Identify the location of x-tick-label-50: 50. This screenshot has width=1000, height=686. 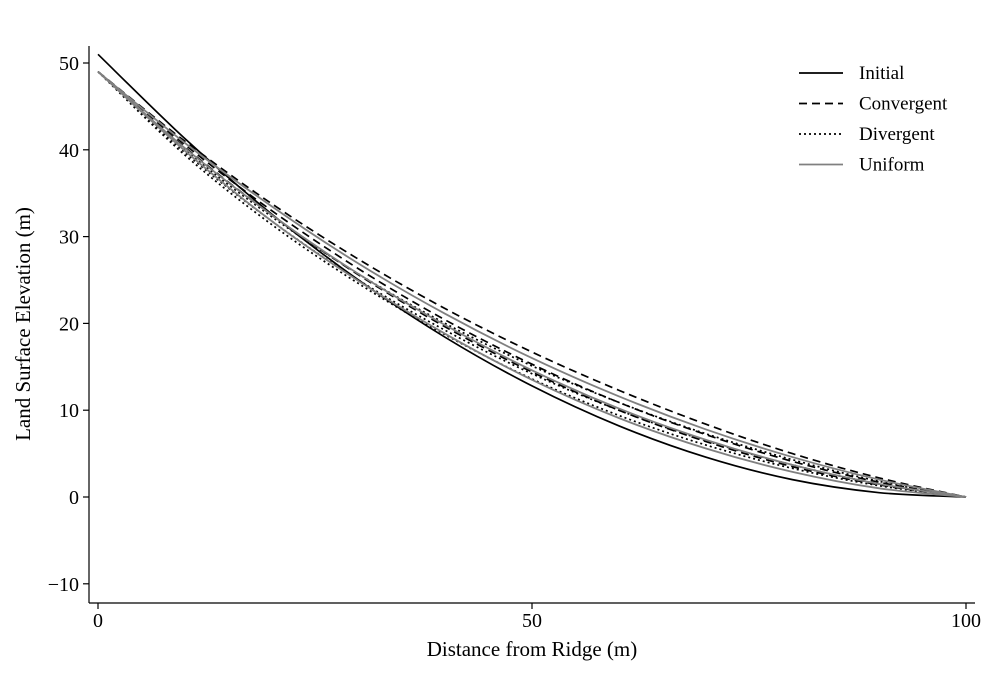
(532, 621).